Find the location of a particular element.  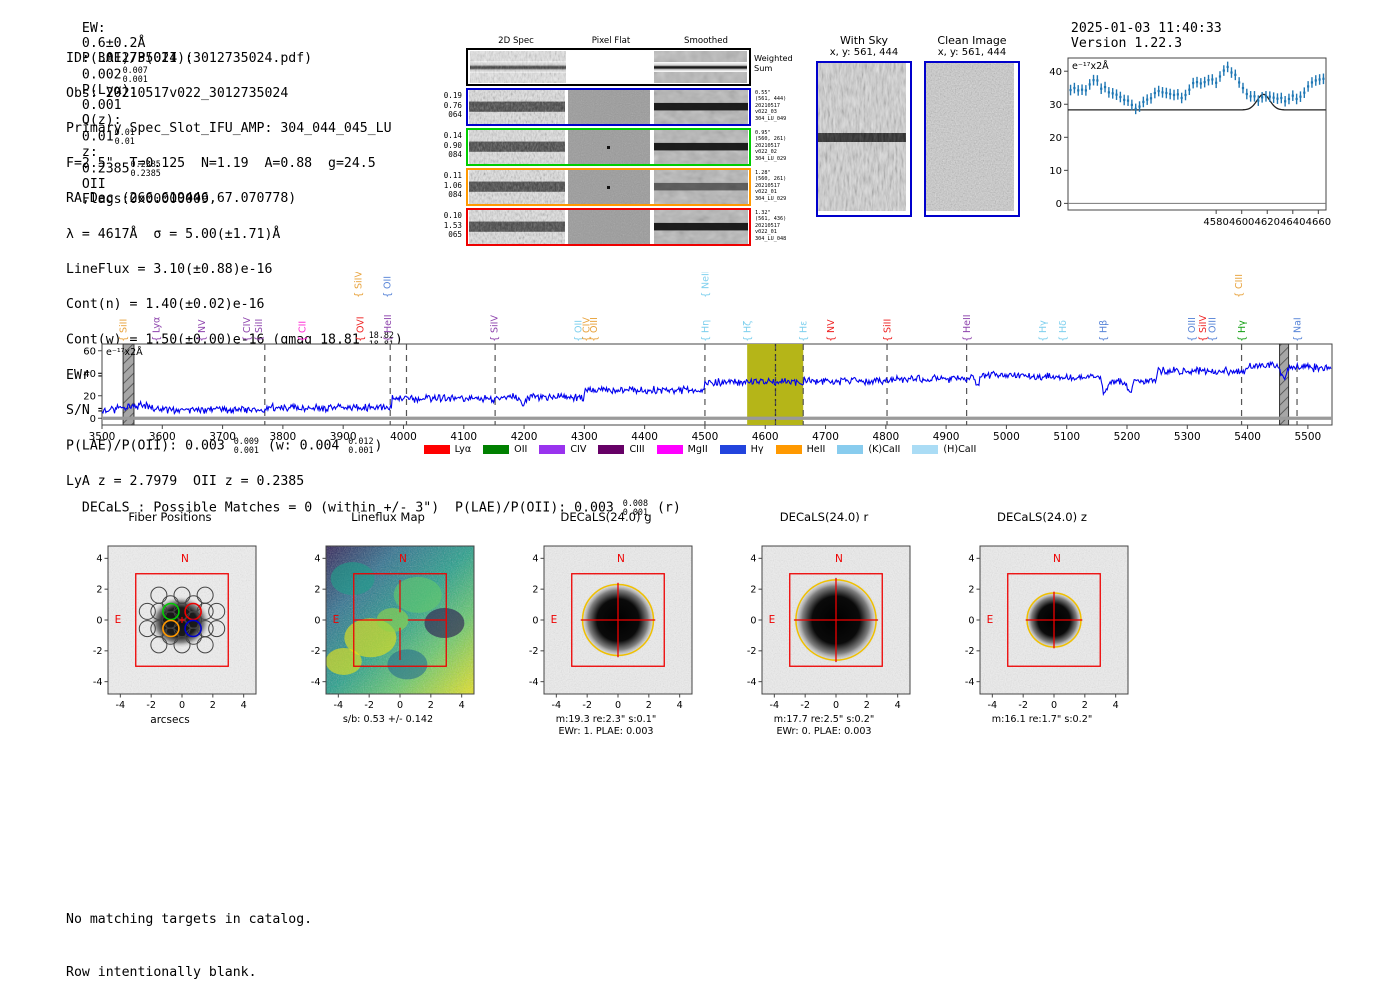

svg-text: Hδ is located at coordinates (1063, 326).